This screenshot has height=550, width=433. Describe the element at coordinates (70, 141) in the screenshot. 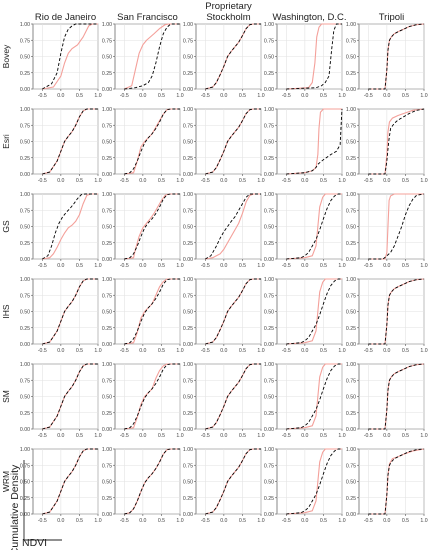

I see `dashed-series-line-esri-rio-de-janeiro` at that location.